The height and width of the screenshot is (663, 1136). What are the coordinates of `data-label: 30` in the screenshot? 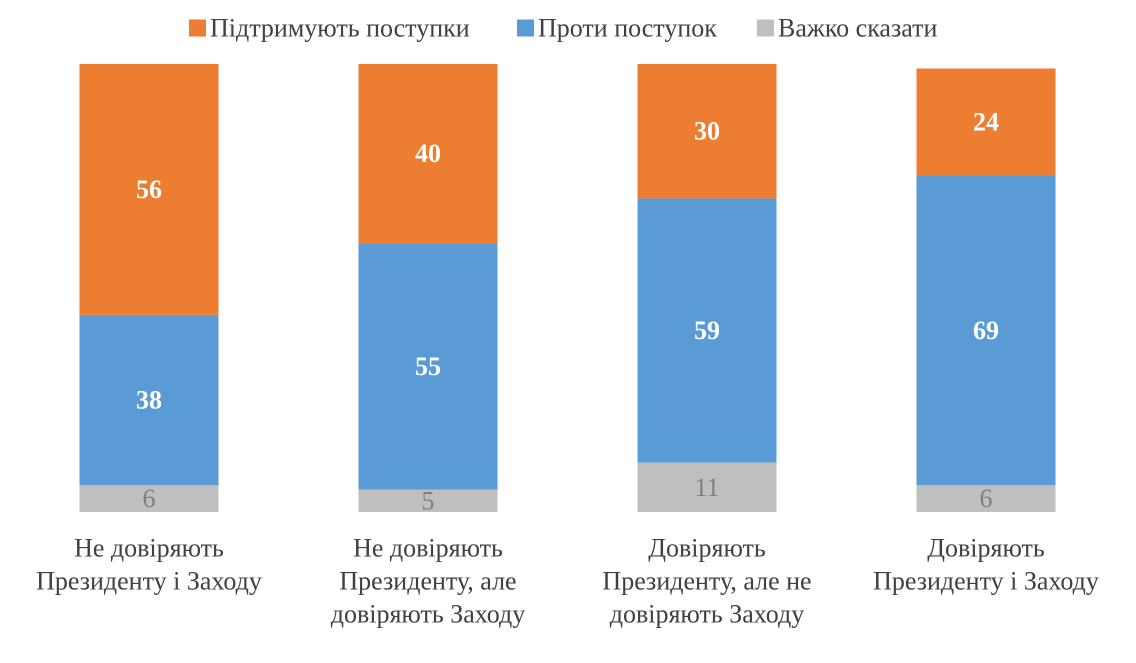 It's located at (707, 131).